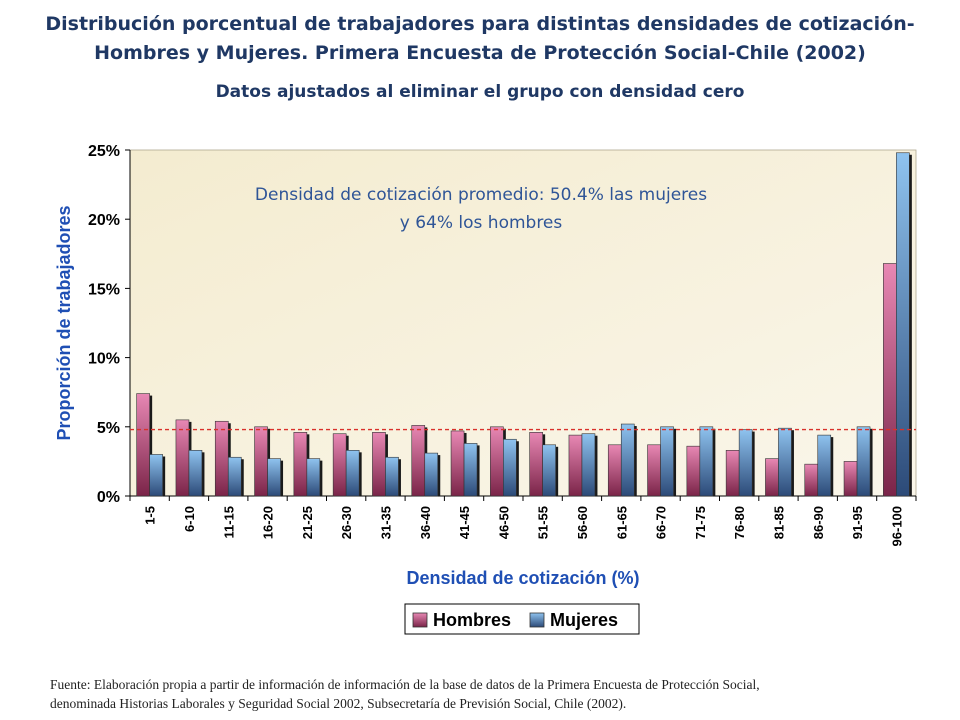  What do you see at coordinates (522, 619) in the screenshot?
I see `legend-box` at bounding box center [522, 619].